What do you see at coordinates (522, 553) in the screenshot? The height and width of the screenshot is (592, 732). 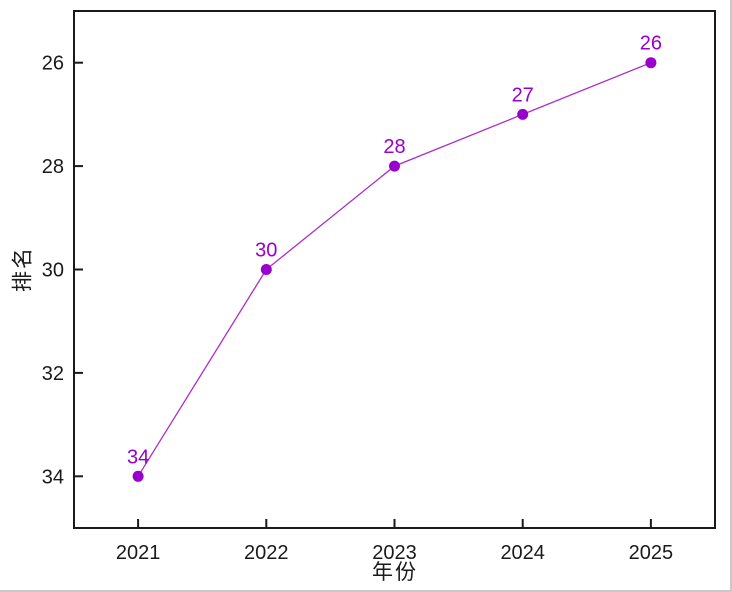 I see `x-tick-label: 2024` at bounding box center [522, 553].